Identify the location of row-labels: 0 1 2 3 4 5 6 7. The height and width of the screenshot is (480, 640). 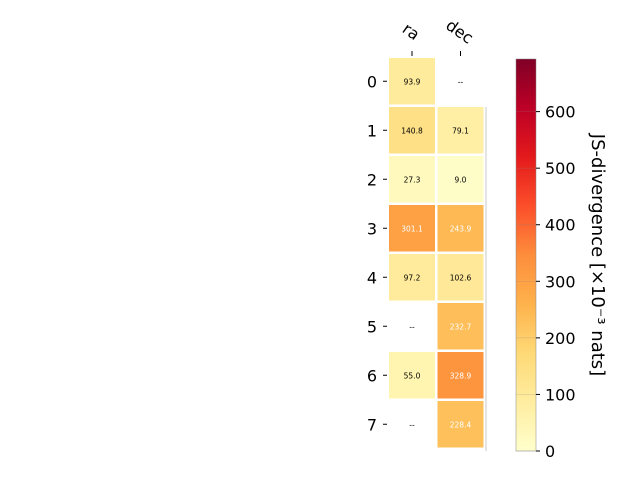
(377, 253).